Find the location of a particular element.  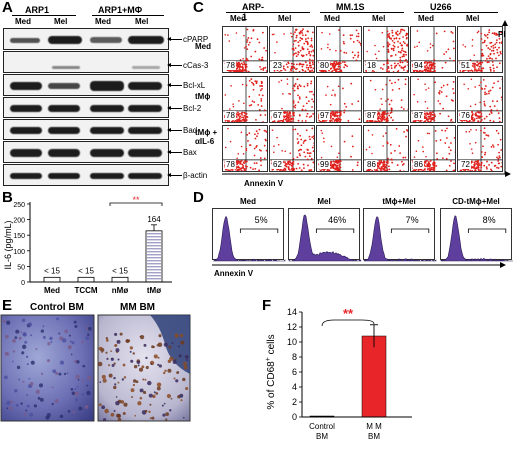

annexin-histogram: 8% is located at coordinates (476, 235).